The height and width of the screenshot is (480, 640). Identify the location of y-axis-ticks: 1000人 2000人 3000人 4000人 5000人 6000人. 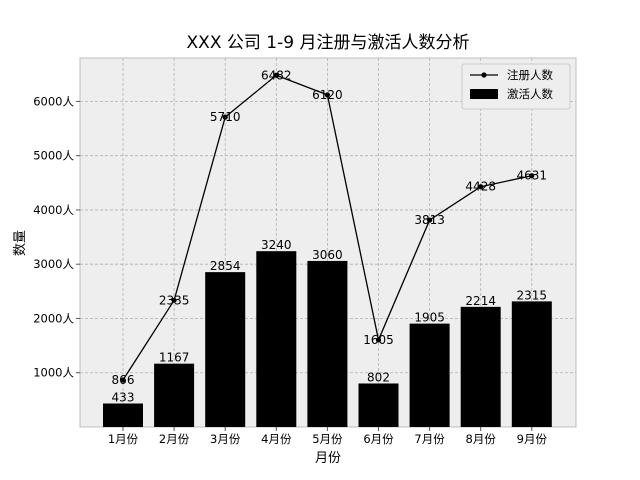
(56, 237).